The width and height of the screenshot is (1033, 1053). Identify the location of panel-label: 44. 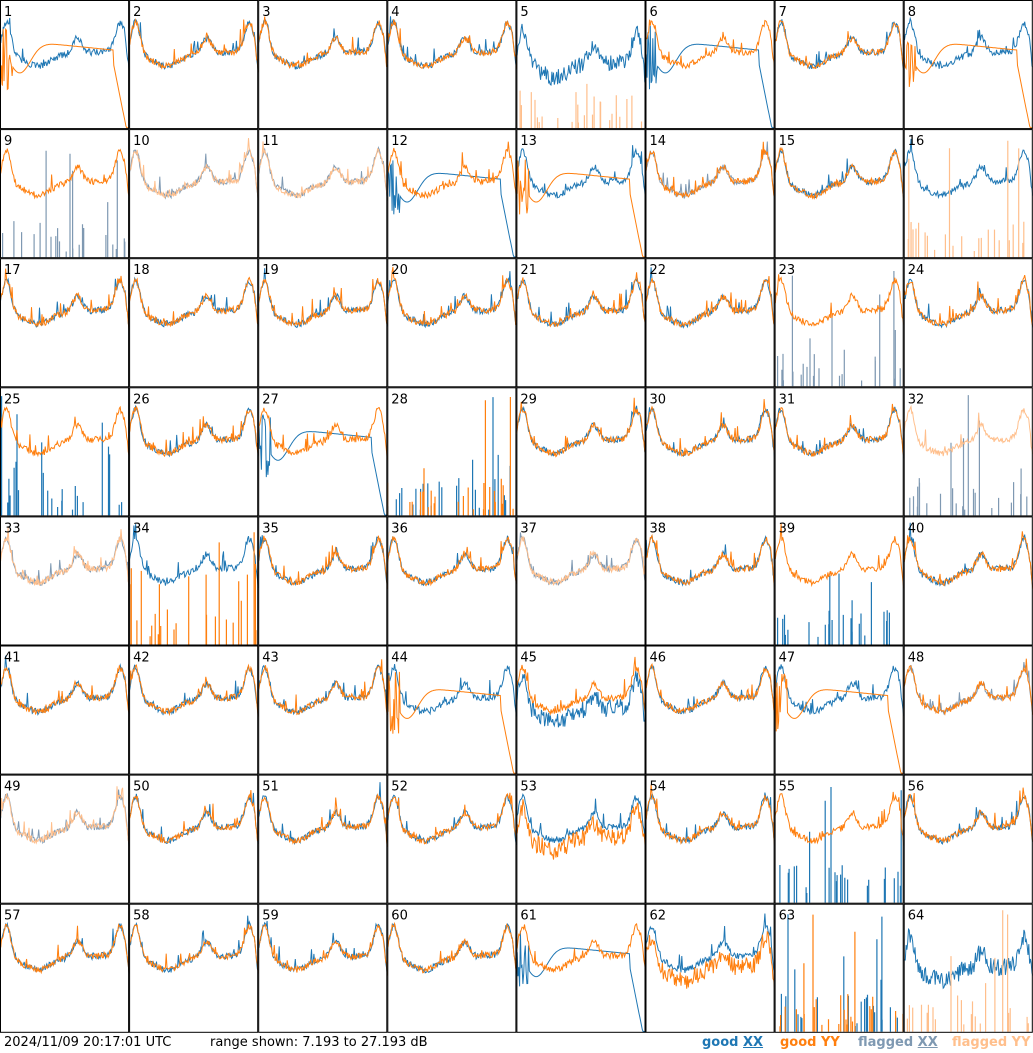
(399, 658).